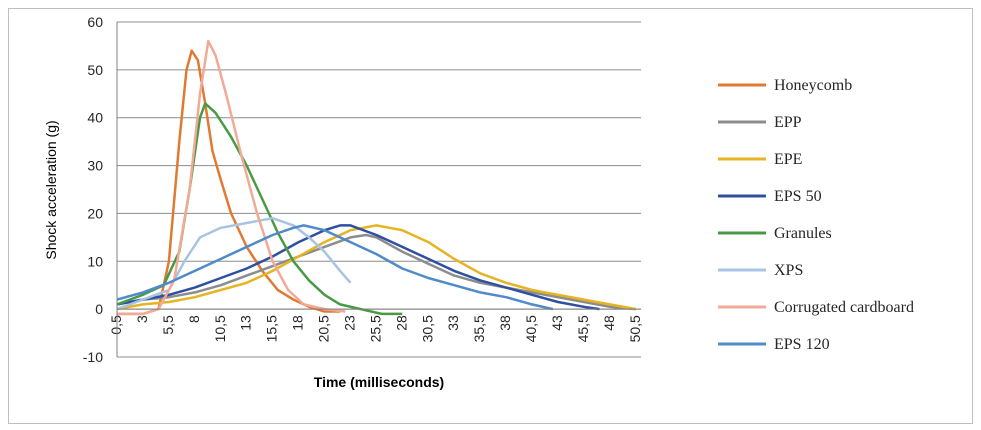 Image resolution: width=981 pixels, height=430 pixels. I want to click on x-axis-title: Time (milliseconds), so click(379, 382).